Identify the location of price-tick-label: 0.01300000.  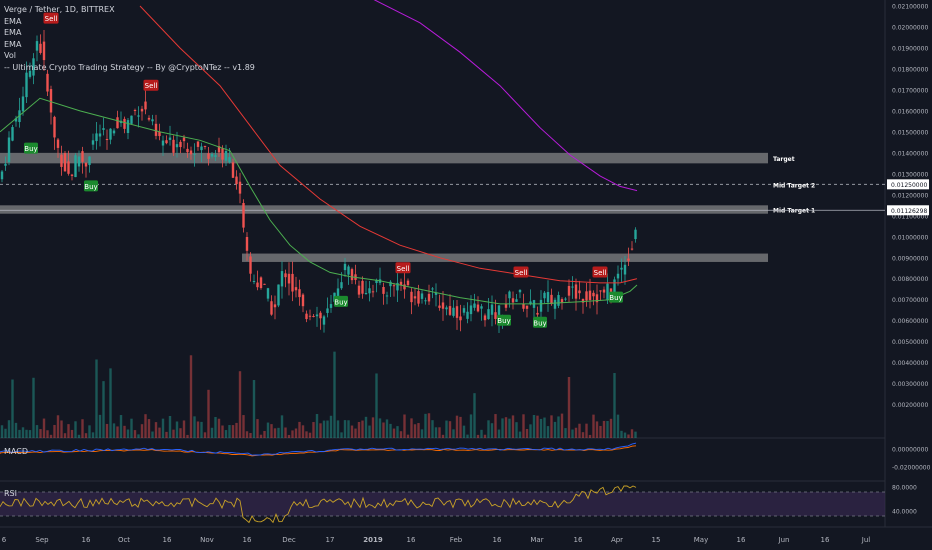
(910, 174).